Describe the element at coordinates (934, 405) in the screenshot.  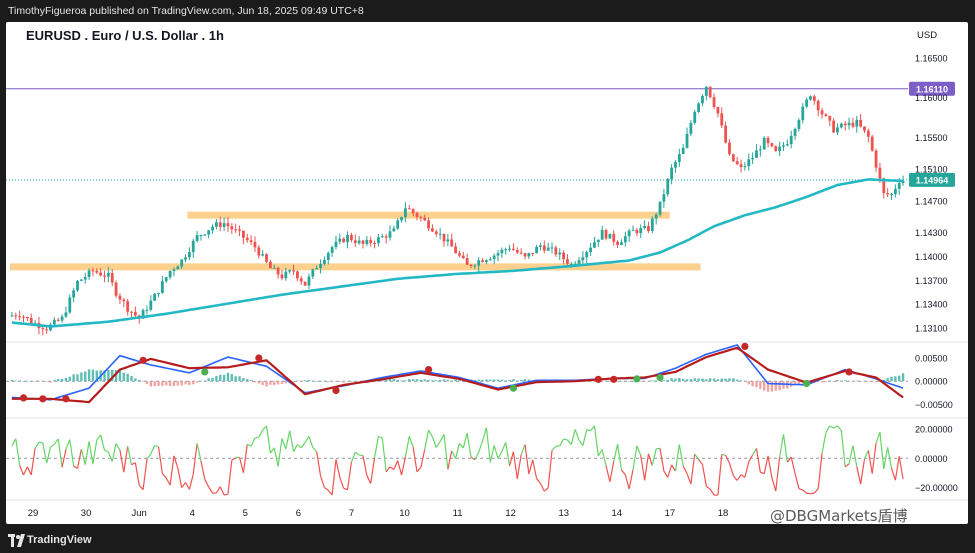
I see `macd-axis-tick: −0.00500` at that location.